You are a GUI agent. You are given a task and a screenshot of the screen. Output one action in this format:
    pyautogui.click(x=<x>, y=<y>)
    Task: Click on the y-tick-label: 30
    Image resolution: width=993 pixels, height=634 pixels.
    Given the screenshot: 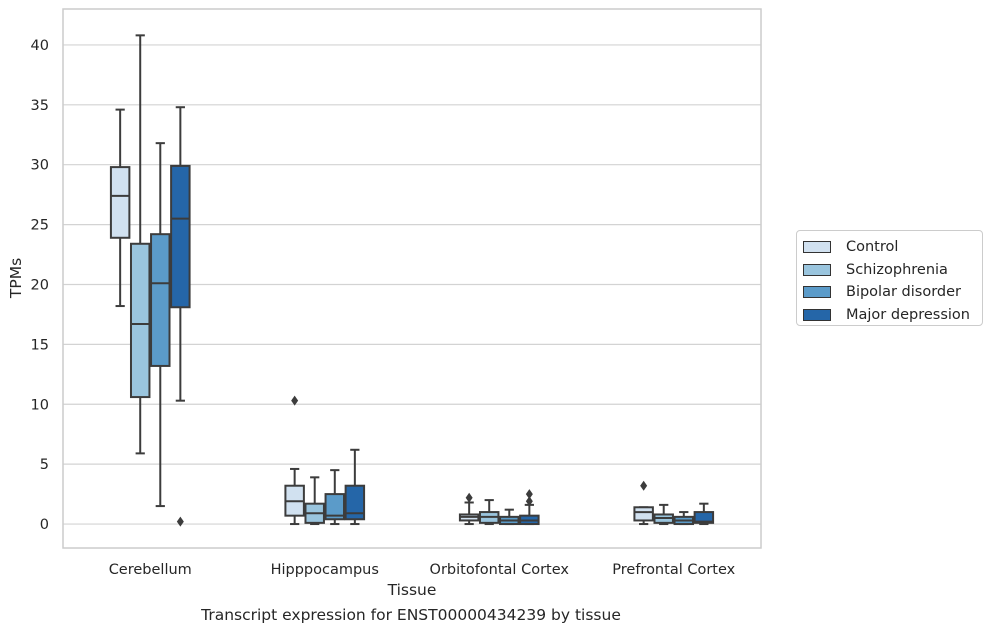 What is the action you would take?
    pyautogui.click(x=40, y=166)
    